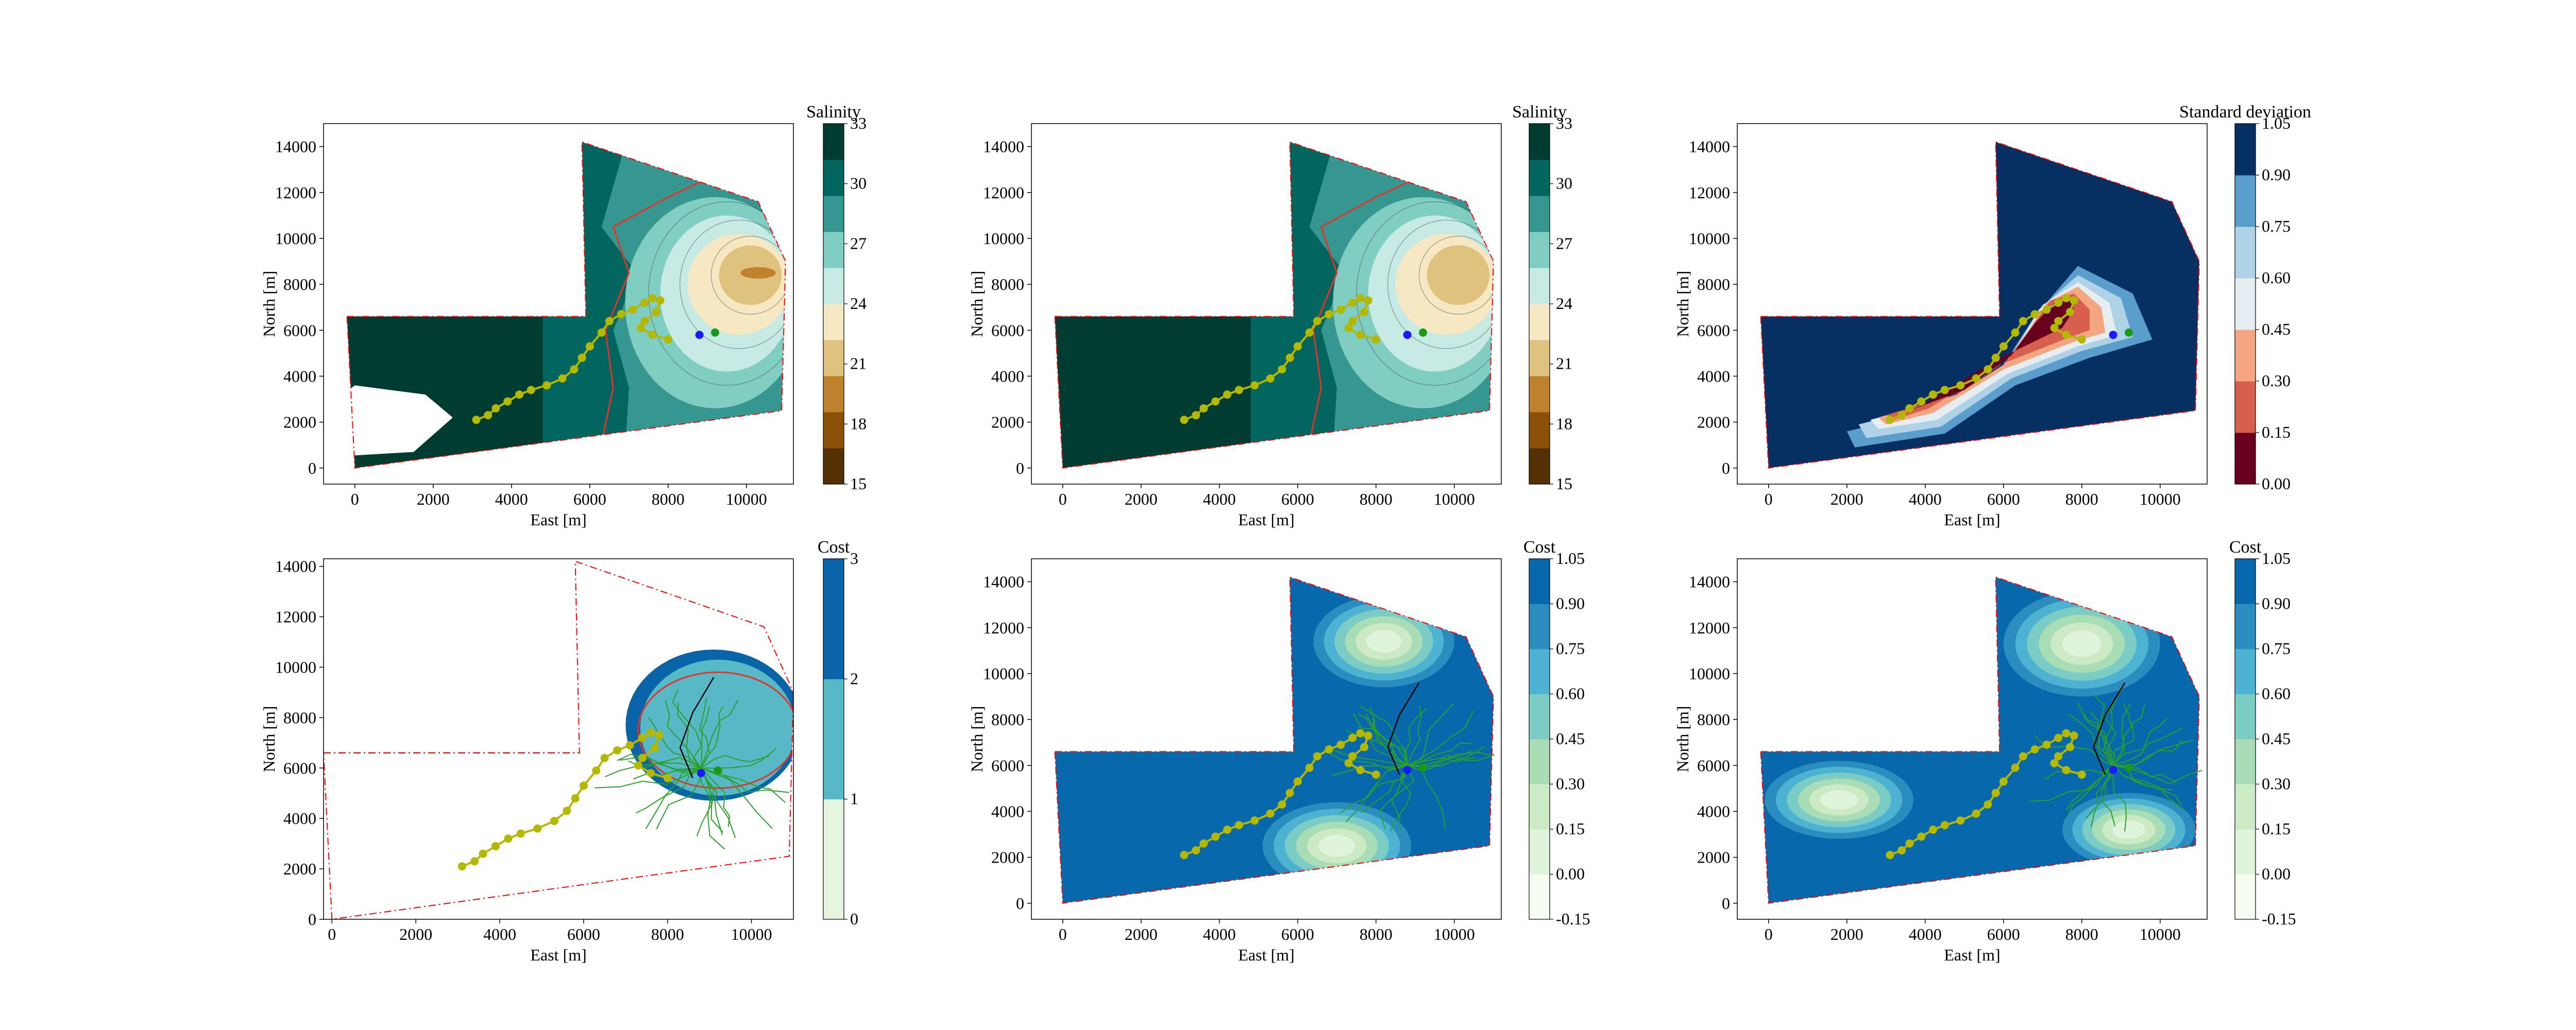 The height and width of the screenshot is (1030, 2576). I want to click on colorbar-tick-label: 0, so click(854, 918).